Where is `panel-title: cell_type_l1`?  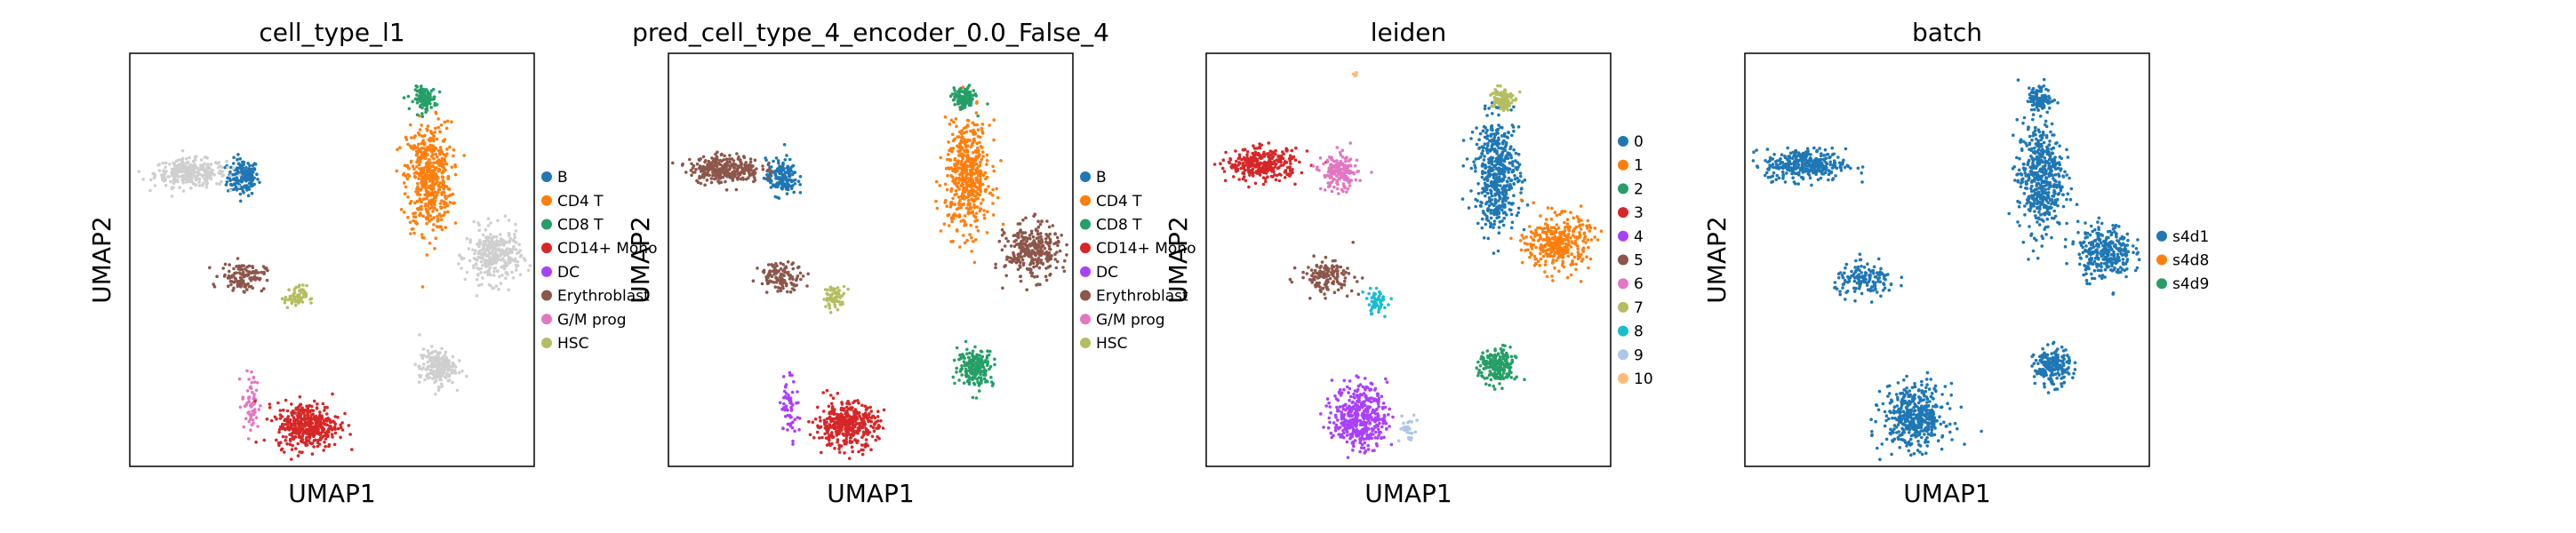
panel-title: cell_type_l1 is located at coordinates (331, 32).